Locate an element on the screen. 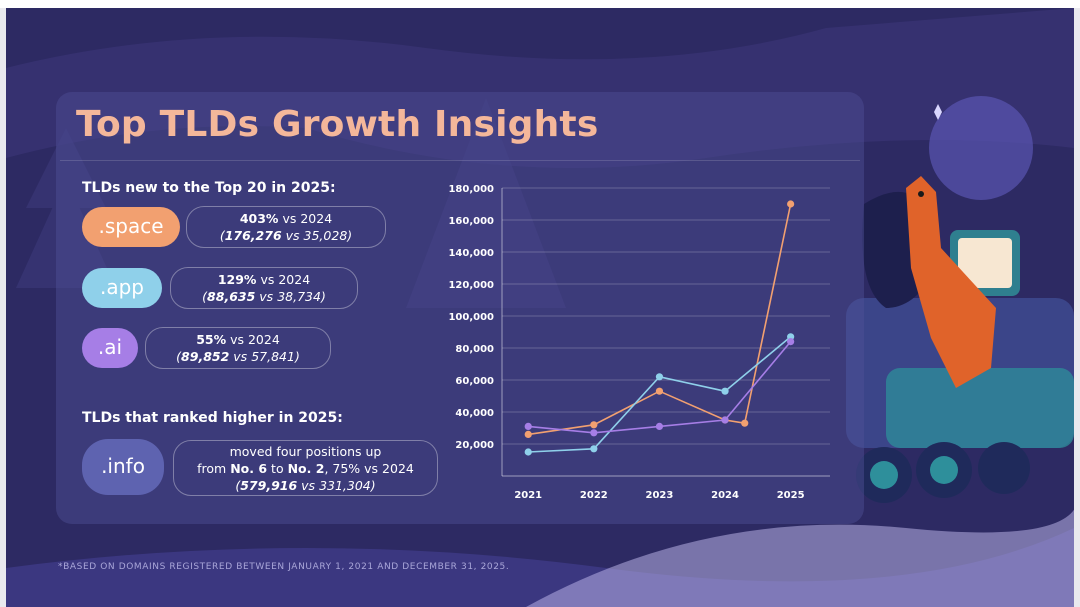 This screenshot has height=607, width=1080. y-tick-label: 60,000 is located at coordinates (474, 381).